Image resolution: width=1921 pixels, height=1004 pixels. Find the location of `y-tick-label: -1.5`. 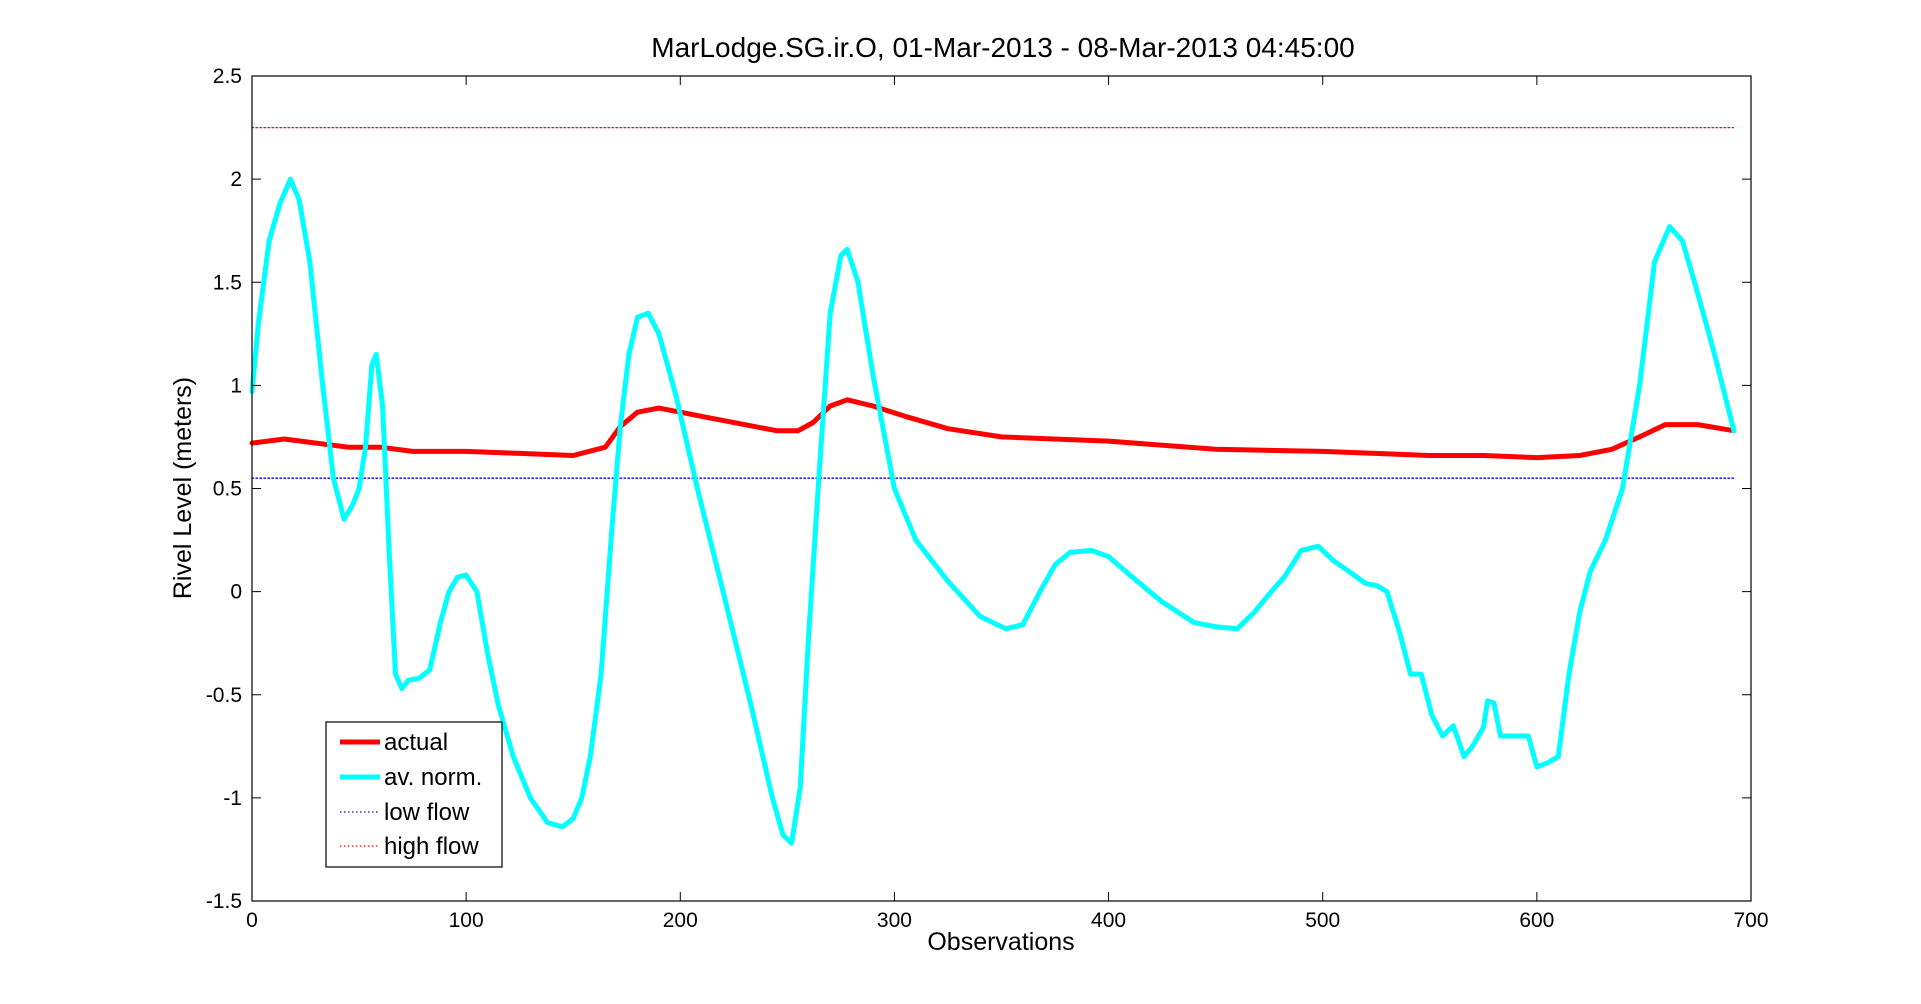

y-tick-label: -1.5 is located at coordinates (224, 901).